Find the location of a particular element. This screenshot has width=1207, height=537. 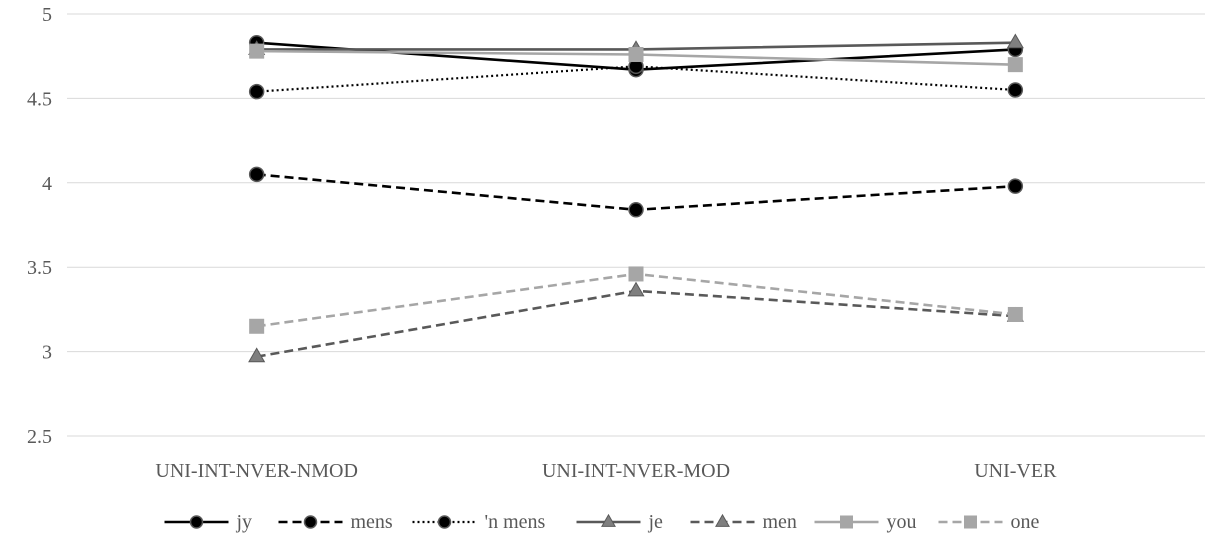

legend-label: 'n mens is located at coordinates (515, 522).